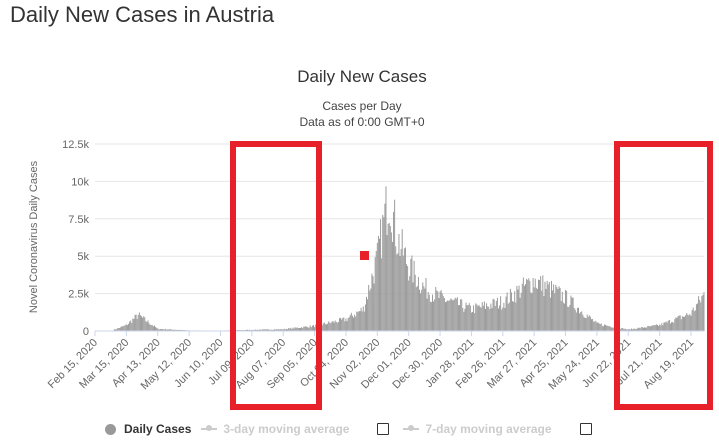 This screenshot has width=719, height=445. What do you see at coordinates (477, 429) in the screenshot?
I see `legend-item-7day-average: 7-day moving average` at bounding box center [477, 429].